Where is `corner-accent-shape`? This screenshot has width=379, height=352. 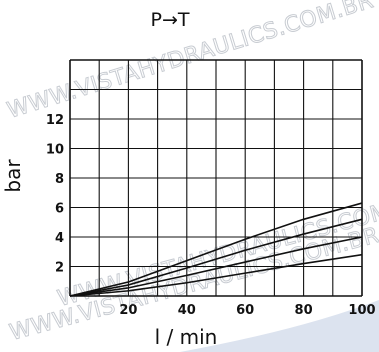 corner-accent-shape is located at coordinates (279, 326).